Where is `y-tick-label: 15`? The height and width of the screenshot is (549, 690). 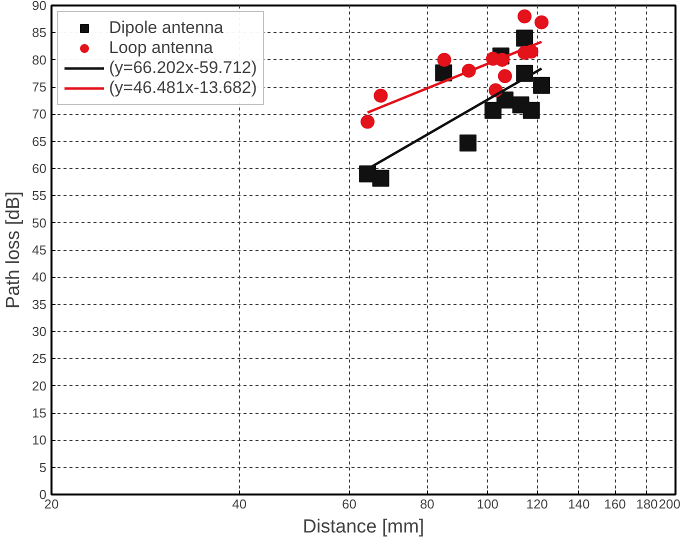
y-tick-label: 15 is located at coordinates (39, 413).